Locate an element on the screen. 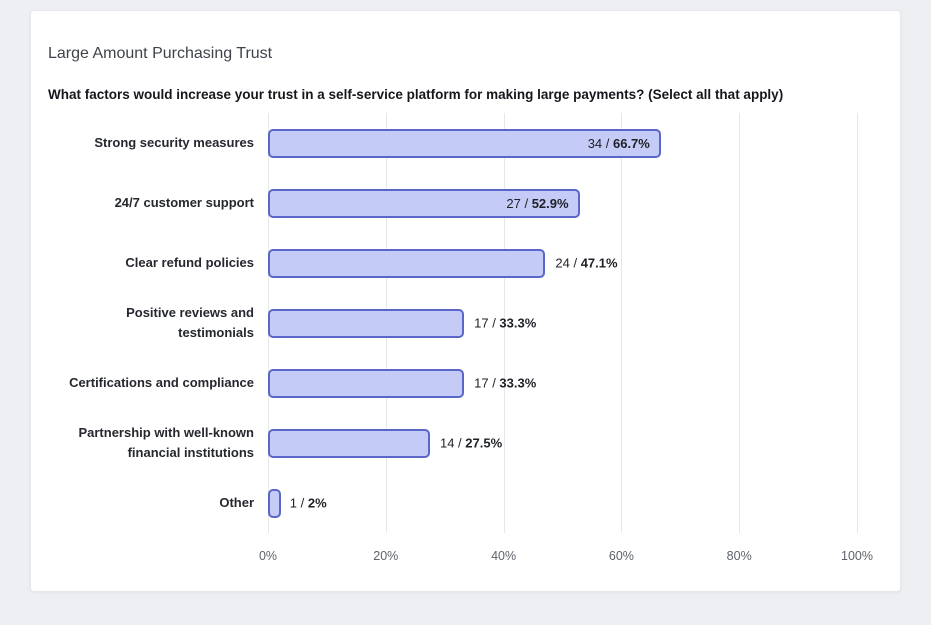 This screenshot has width=931, height=625. x-tick-label: 80% is located at coordinates (739, 556).